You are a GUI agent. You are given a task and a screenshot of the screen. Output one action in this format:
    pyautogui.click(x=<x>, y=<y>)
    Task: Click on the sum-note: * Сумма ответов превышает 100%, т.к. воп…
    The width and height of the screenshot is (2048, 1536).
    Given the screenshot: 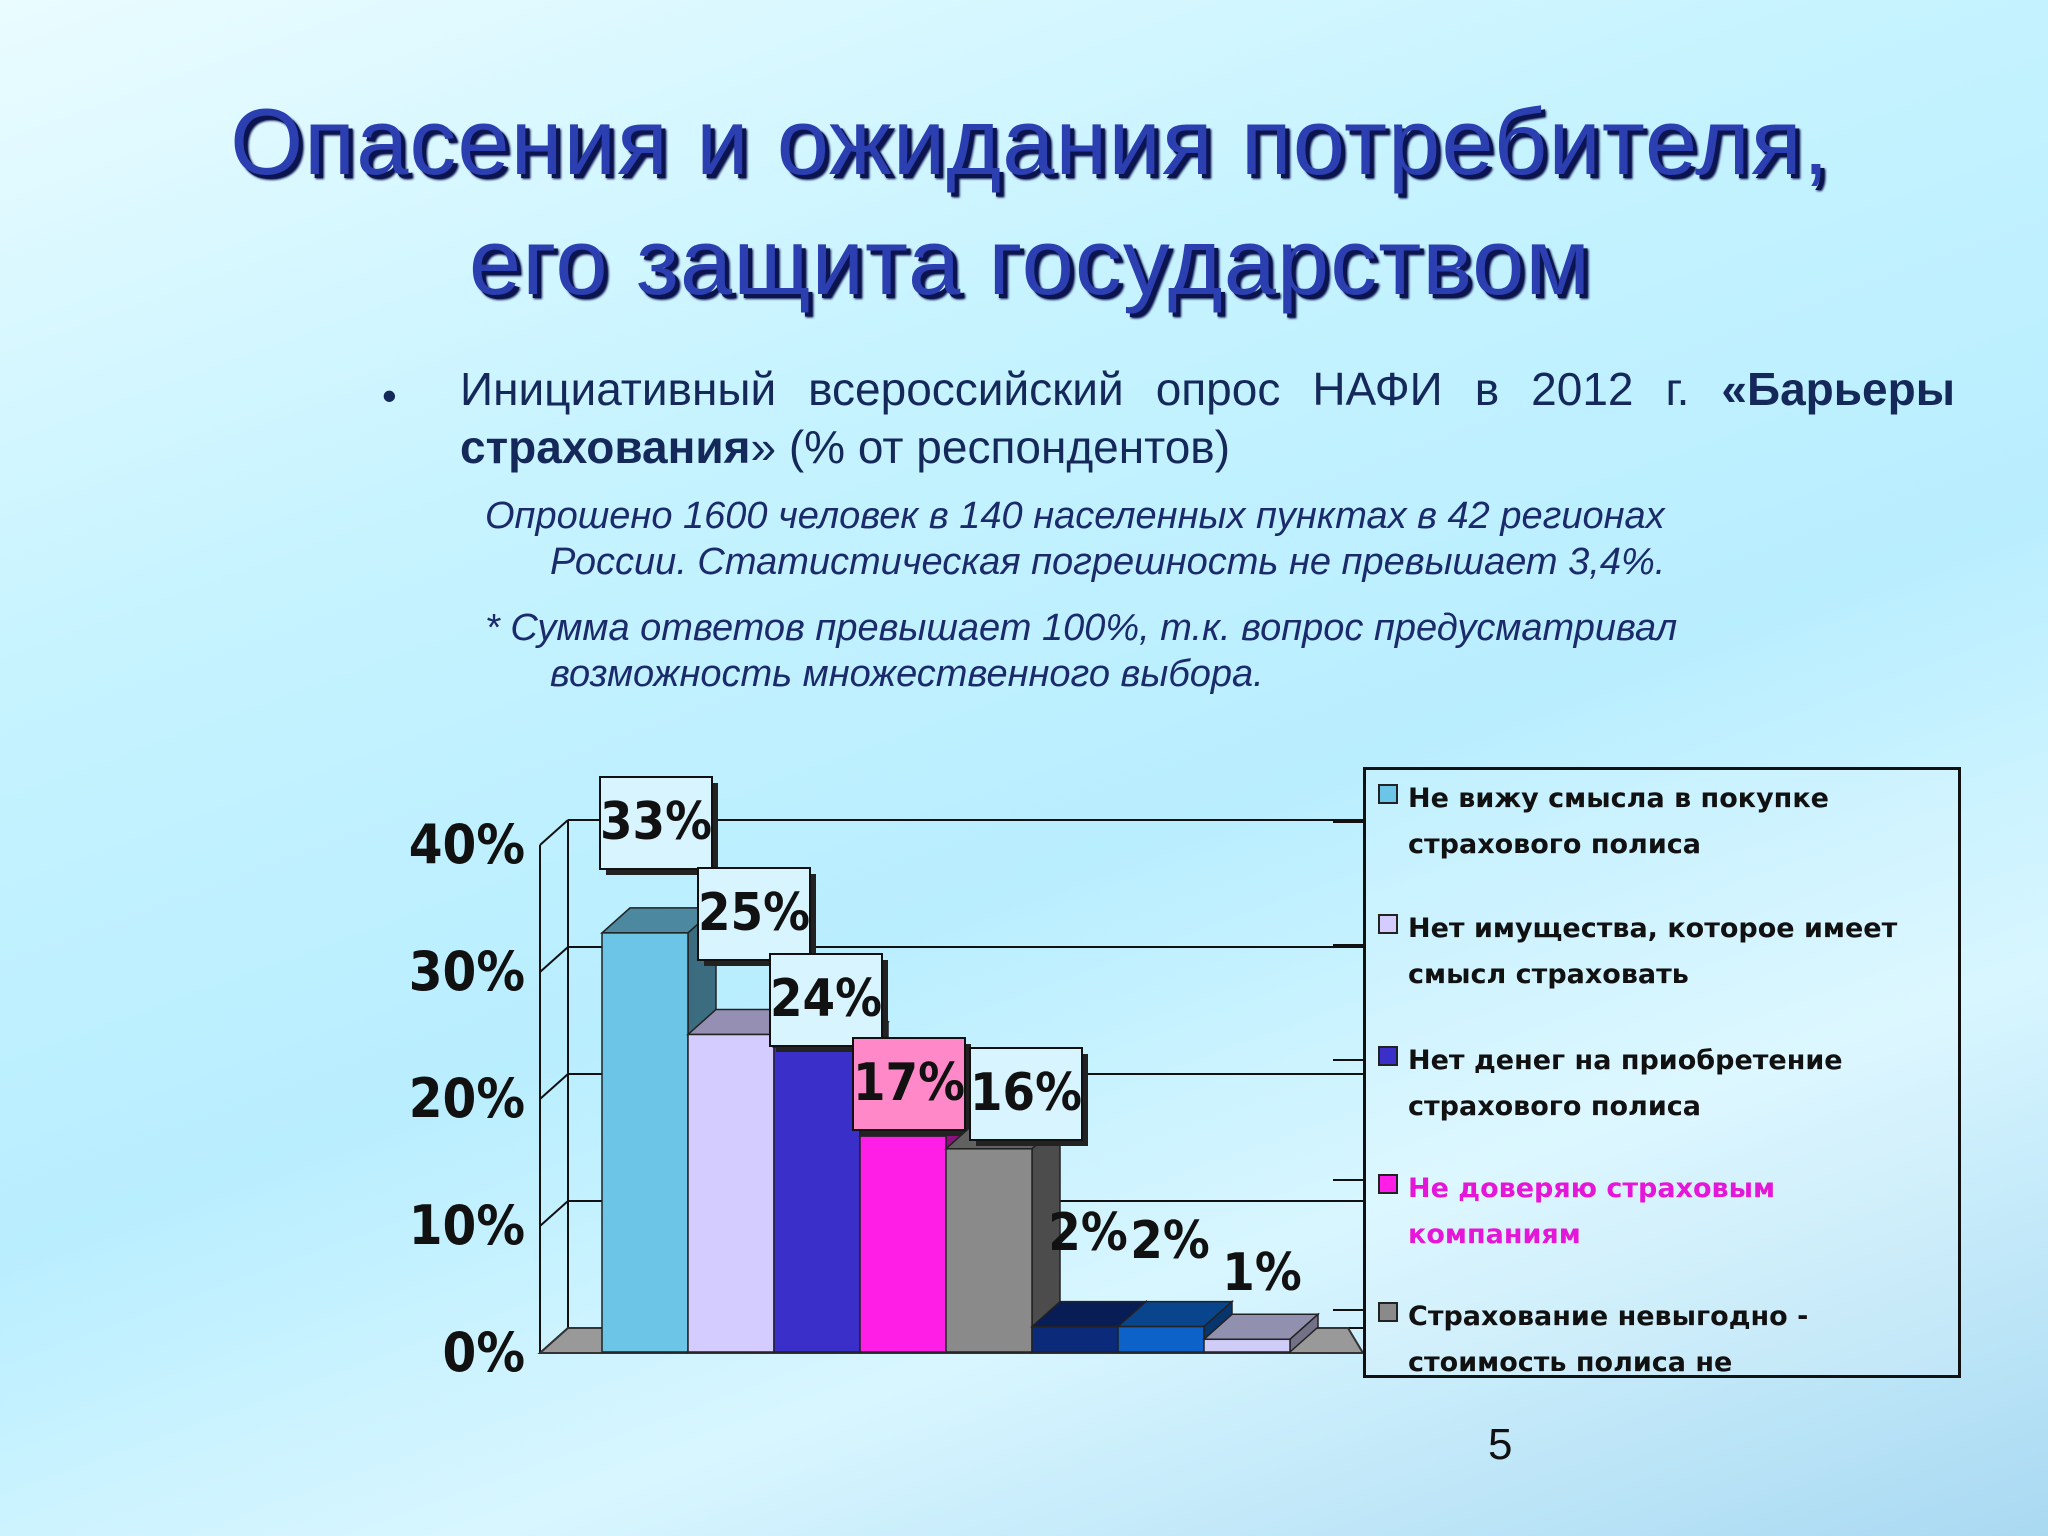 What is the action you would take?
    pyautogui.click(x=1220, y=651)
    